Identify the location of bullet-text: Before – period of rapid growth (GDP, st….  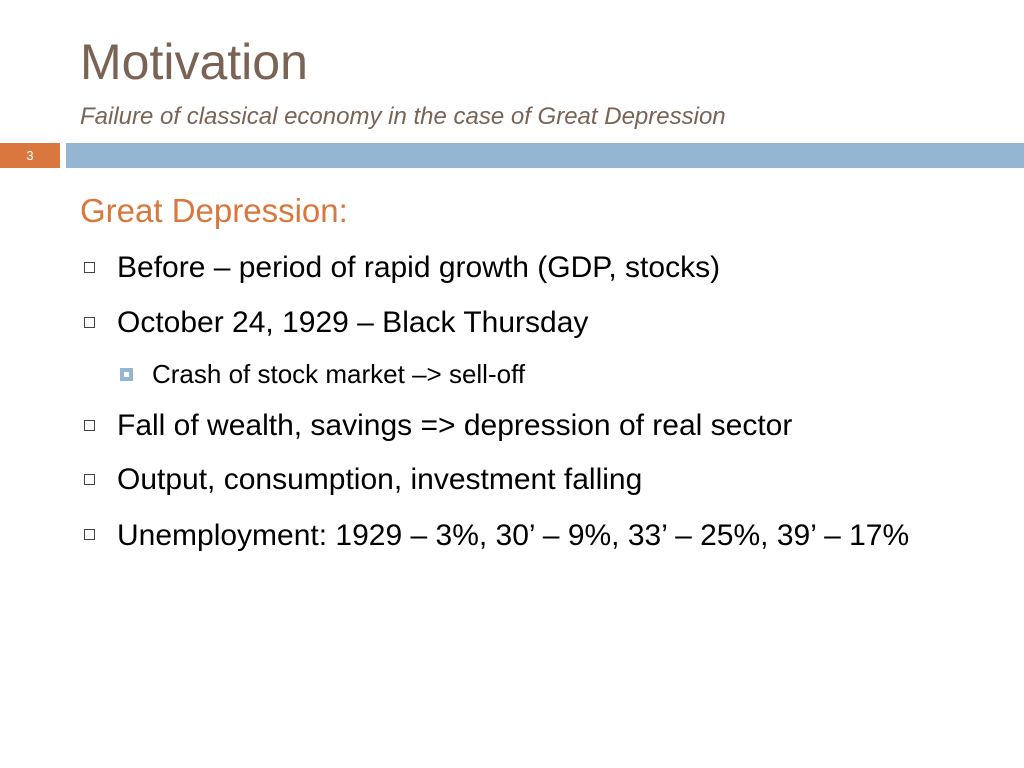
(419, 267).